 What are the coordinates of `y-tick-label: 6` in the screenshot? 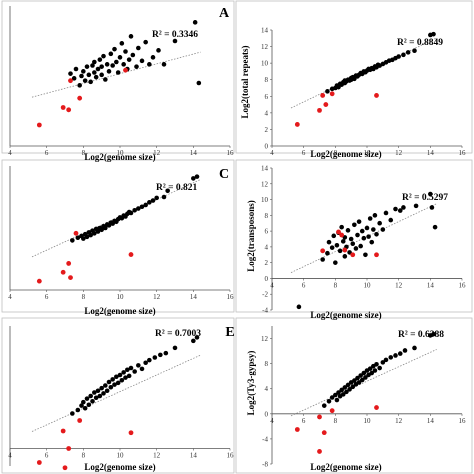 It's located at (267, 97).